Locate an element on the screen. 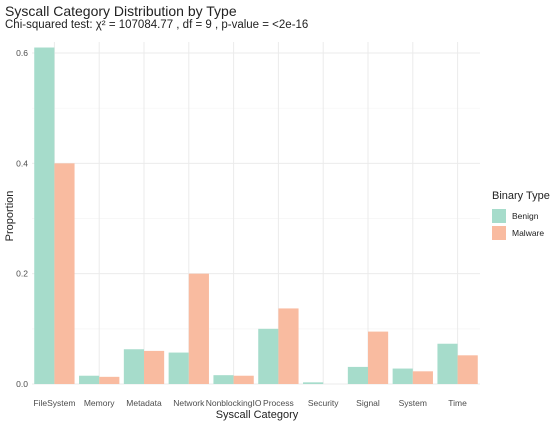  legend: Binary Type Benign Malware is located at coordinates (521, 215).